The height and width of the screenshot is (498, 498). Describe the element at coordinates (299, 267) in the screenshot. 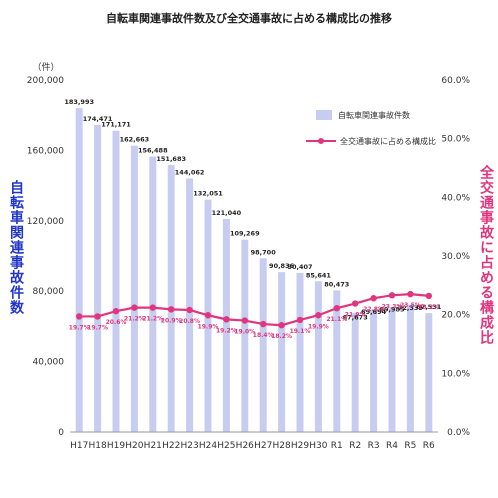

I see `bar-value-label: 90,407` at that location.